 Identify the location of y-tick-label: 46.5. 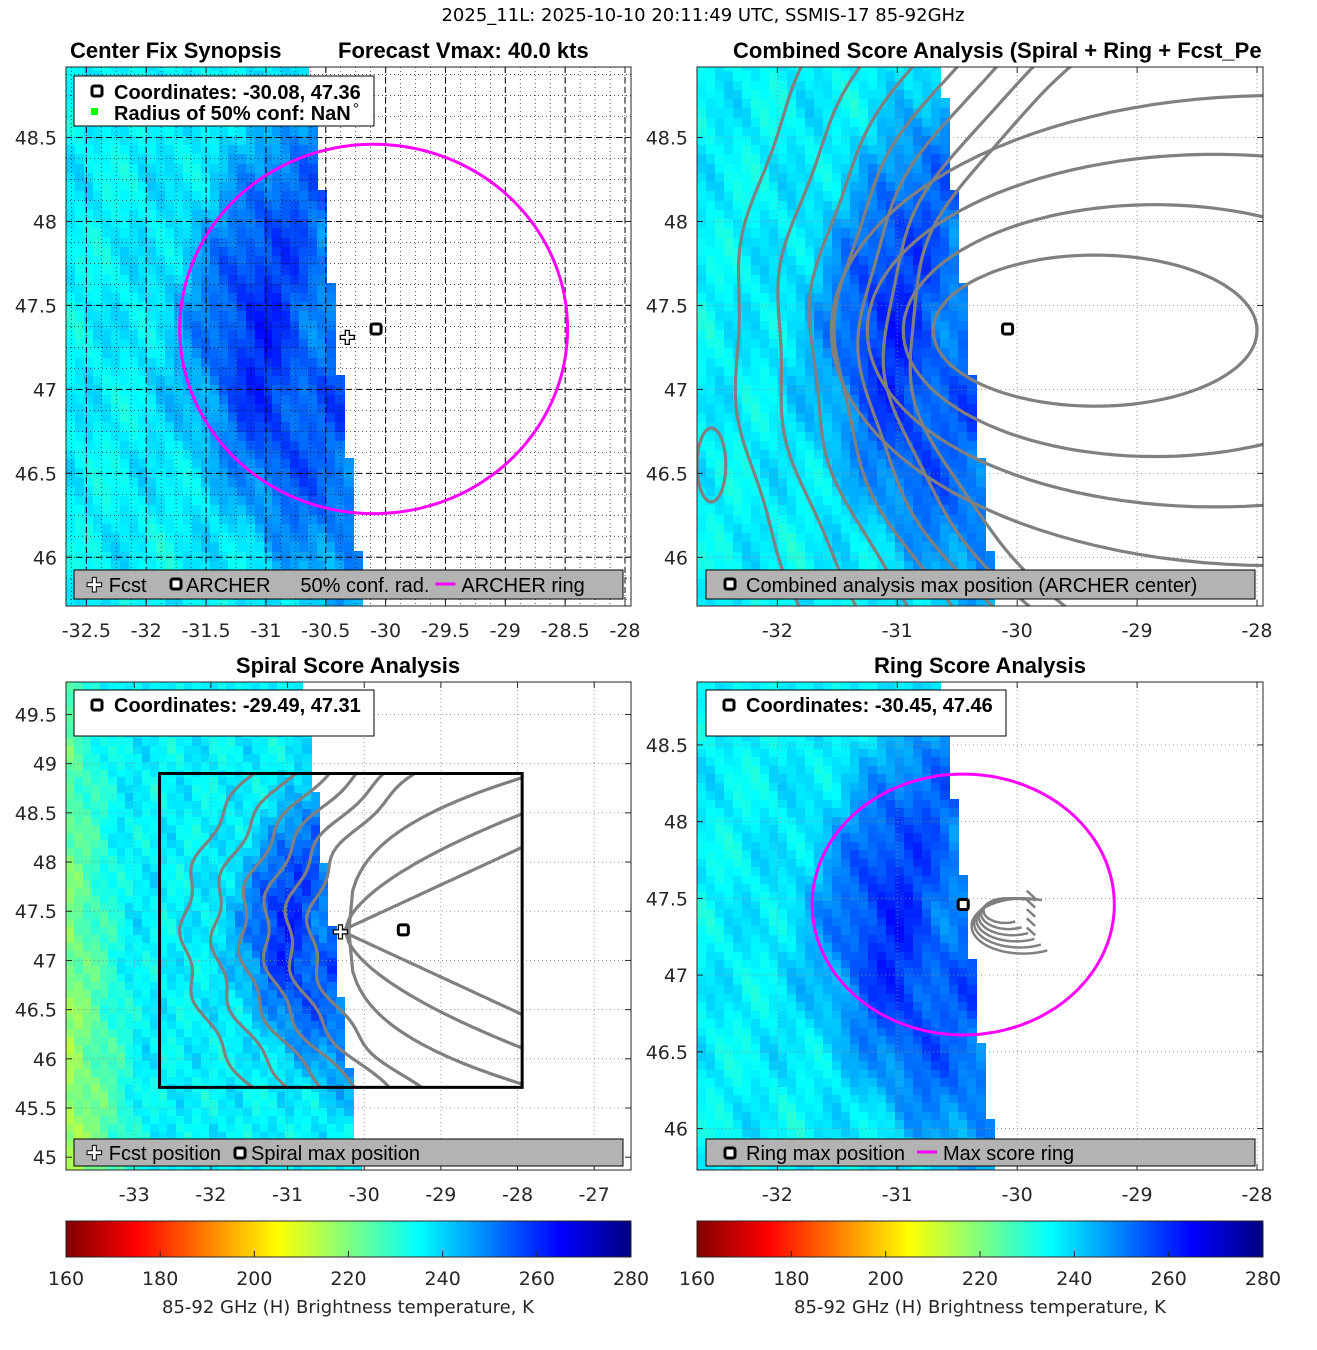
(667, 474).